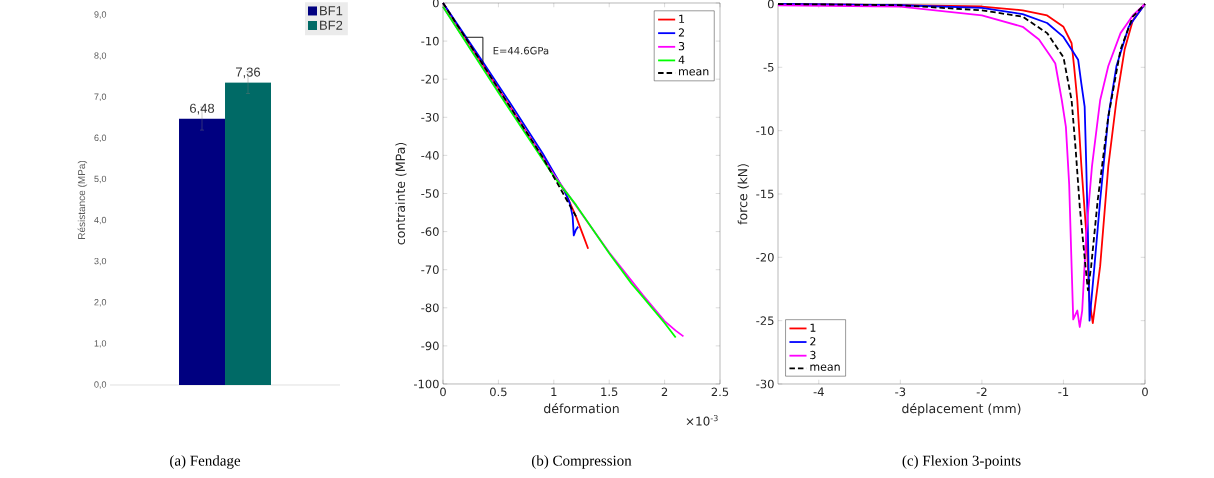 This screenshot has height=478, width=1214. I want to click on y-tick-label: -5, so click(768, 67).